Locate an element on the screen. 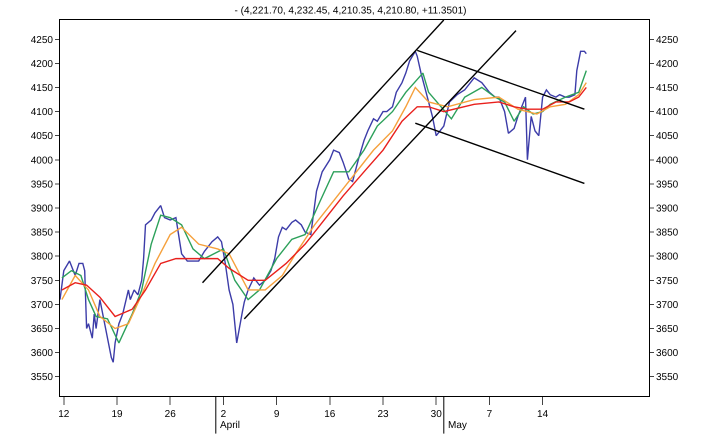 Image resolution: width=701 pixels, height=436 pixels. x-tick-label: 30 is located at coordinates (436, 414).